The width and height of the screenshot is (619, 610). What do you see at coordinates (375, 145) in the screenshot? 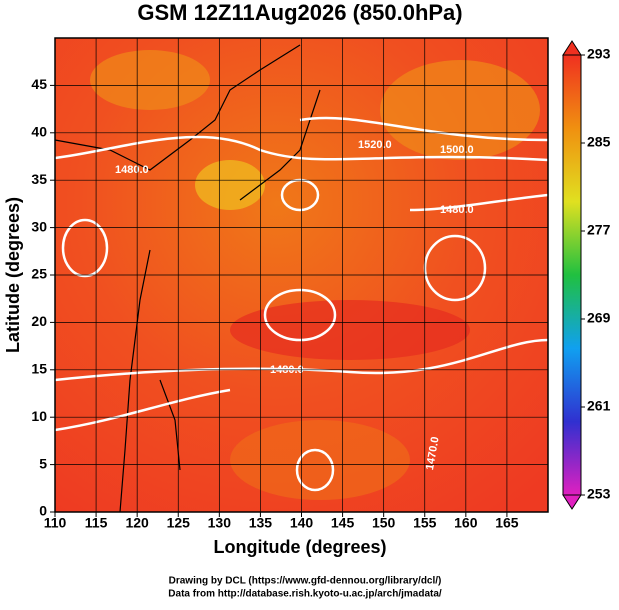
I see `contour-label: 1520.0` at bounding box center [375, 145].